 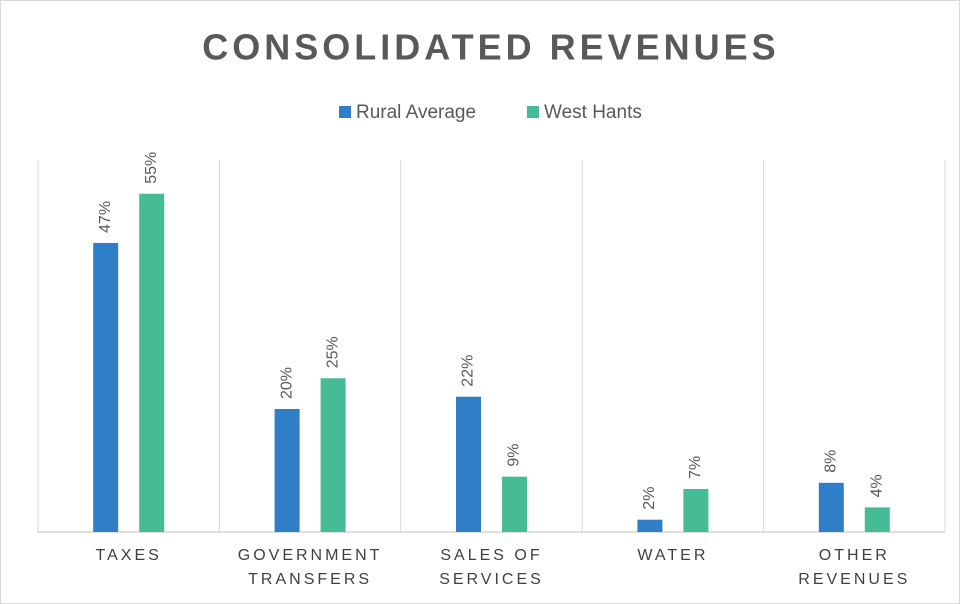 I want to click on data-label: 22%, so click(x=468, y=371).